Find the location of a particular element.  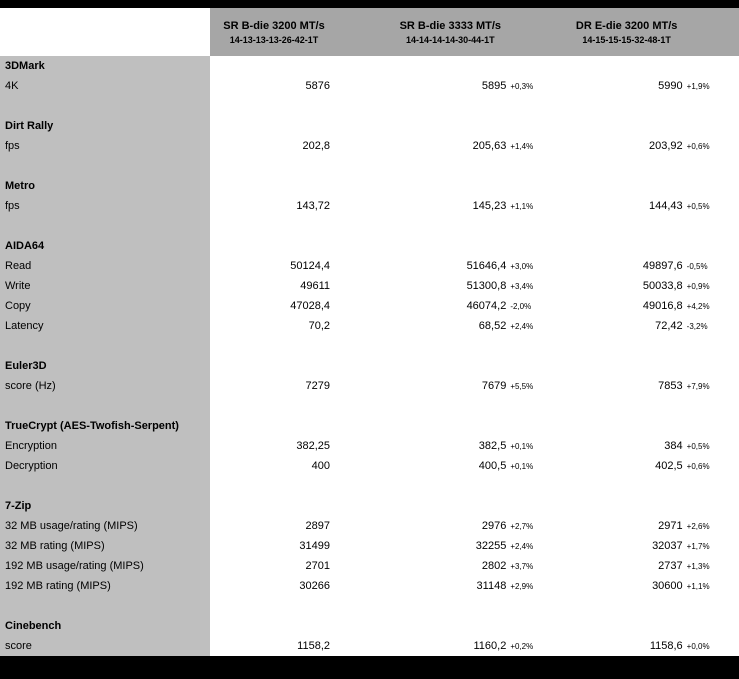

value-cell: 400 is located at coordinates (320, 466).